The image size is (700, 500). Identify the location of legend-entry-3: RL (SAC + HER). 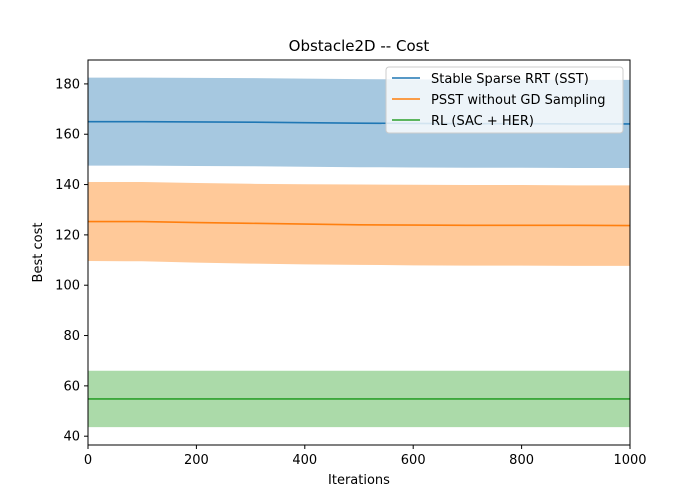
(482, 121).